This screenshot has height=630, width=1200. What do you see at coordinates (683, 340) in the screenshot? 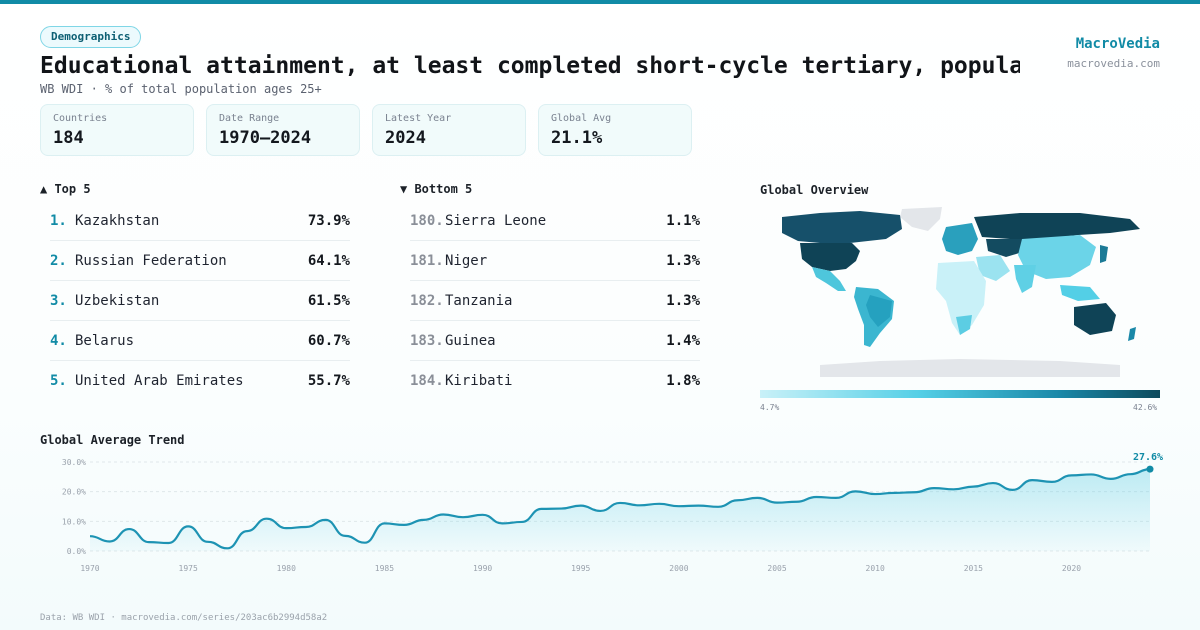
I see `country-value: 1.4%` at bounding box center [683, 340].